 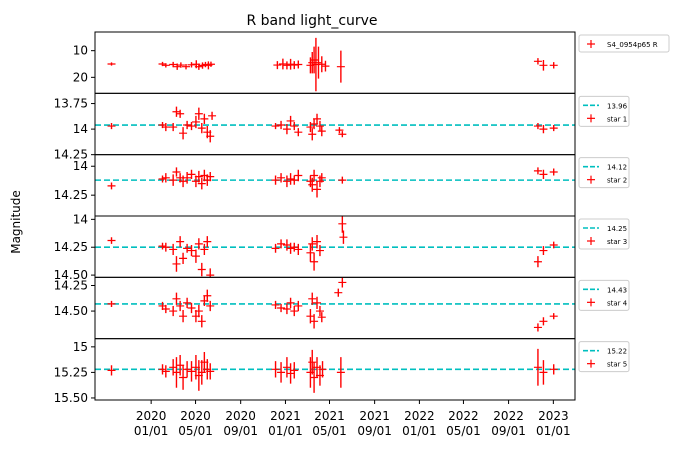 What do you see at coordinates (604, 295) in the screenshot?
I see `legend-5: 14.43 star 4` at bounding box center [604, 295].